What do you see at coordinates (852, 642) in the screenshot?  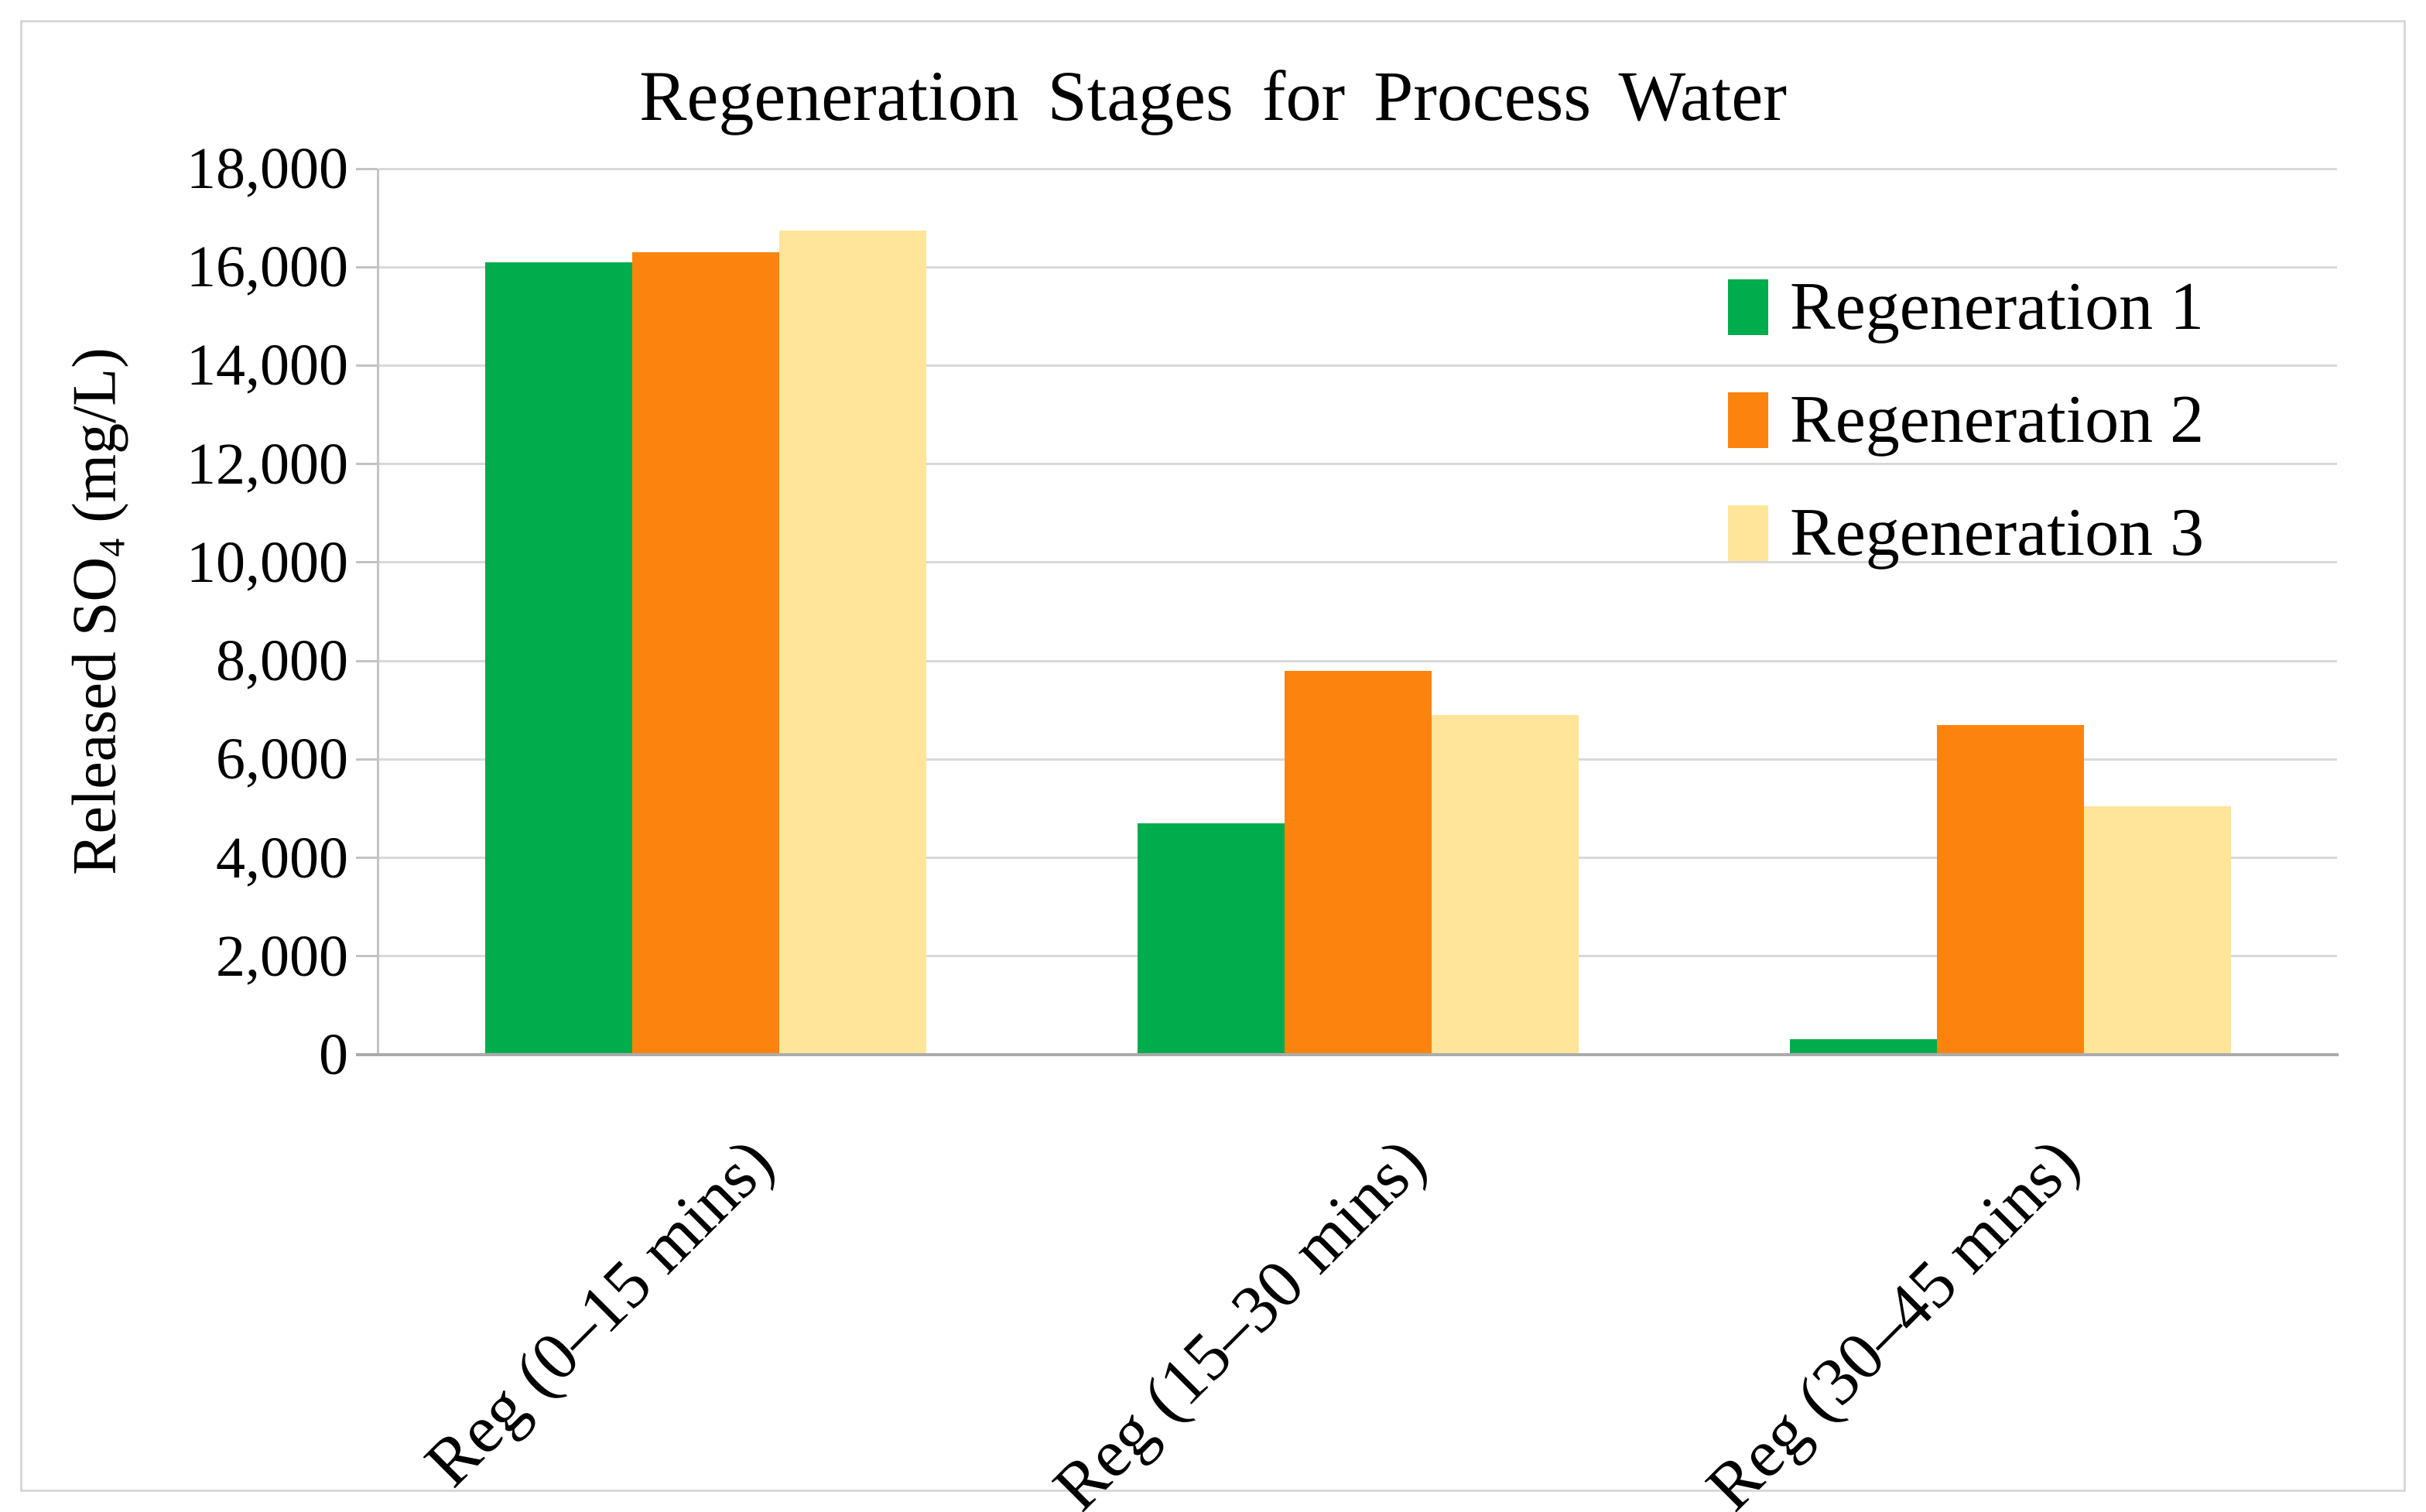 I see `bar-series3-cat1` at bounding box center [852, 642].